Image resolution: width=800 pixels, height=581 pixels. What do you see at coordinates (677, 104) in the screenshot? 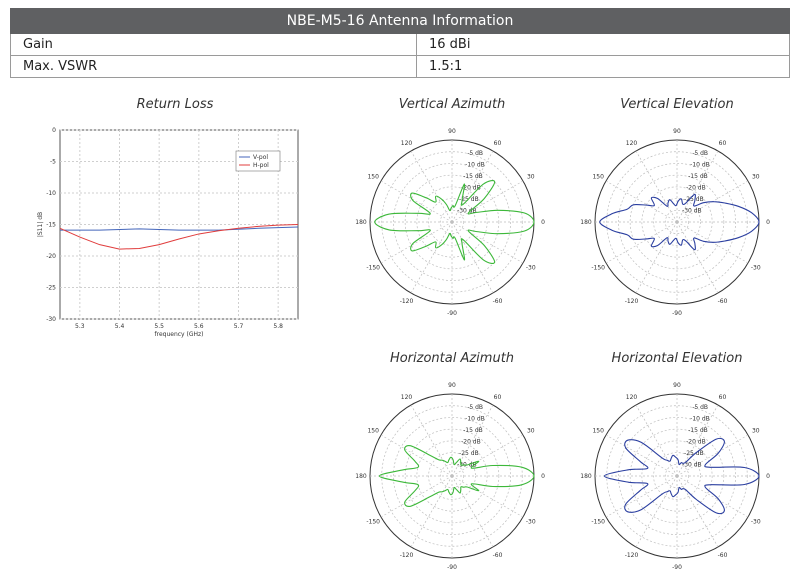
I see `vertical-elevation-title: Vertical Elevation` at bounding box center [677, 104].